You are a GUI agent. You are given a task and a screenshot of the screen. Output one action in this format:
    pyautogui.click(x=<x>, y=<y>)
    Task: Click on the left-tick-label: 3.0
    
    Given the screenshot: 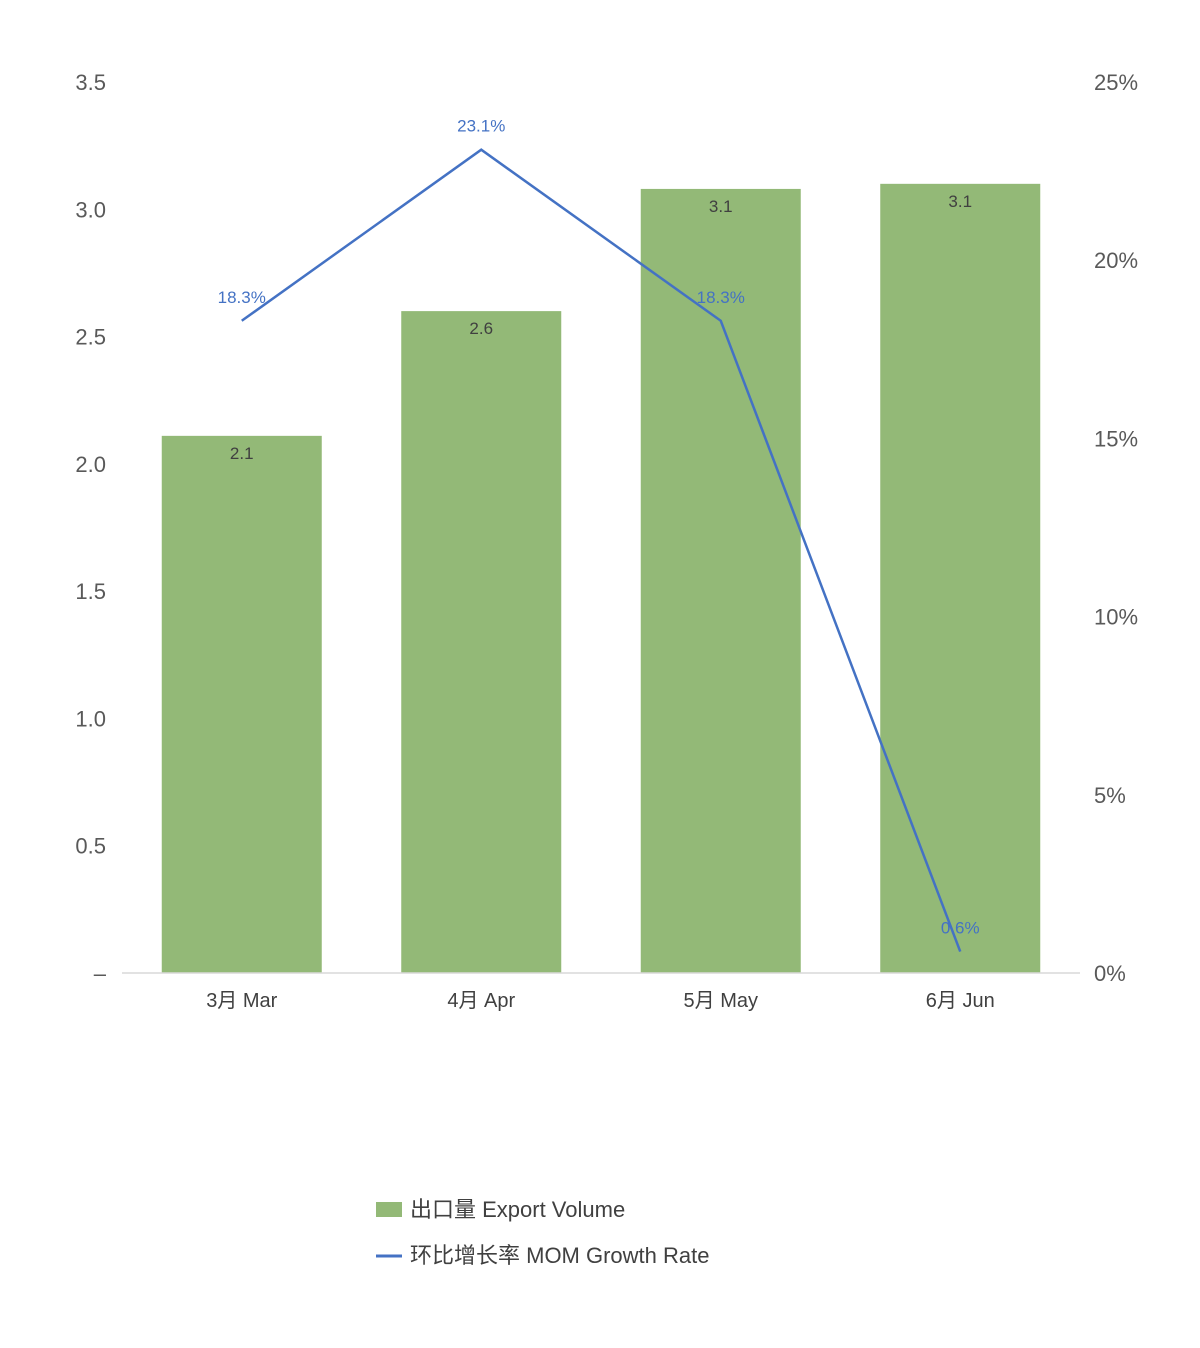 What is the action you would take?
    pyautogui.click(x=90, y=209)
    